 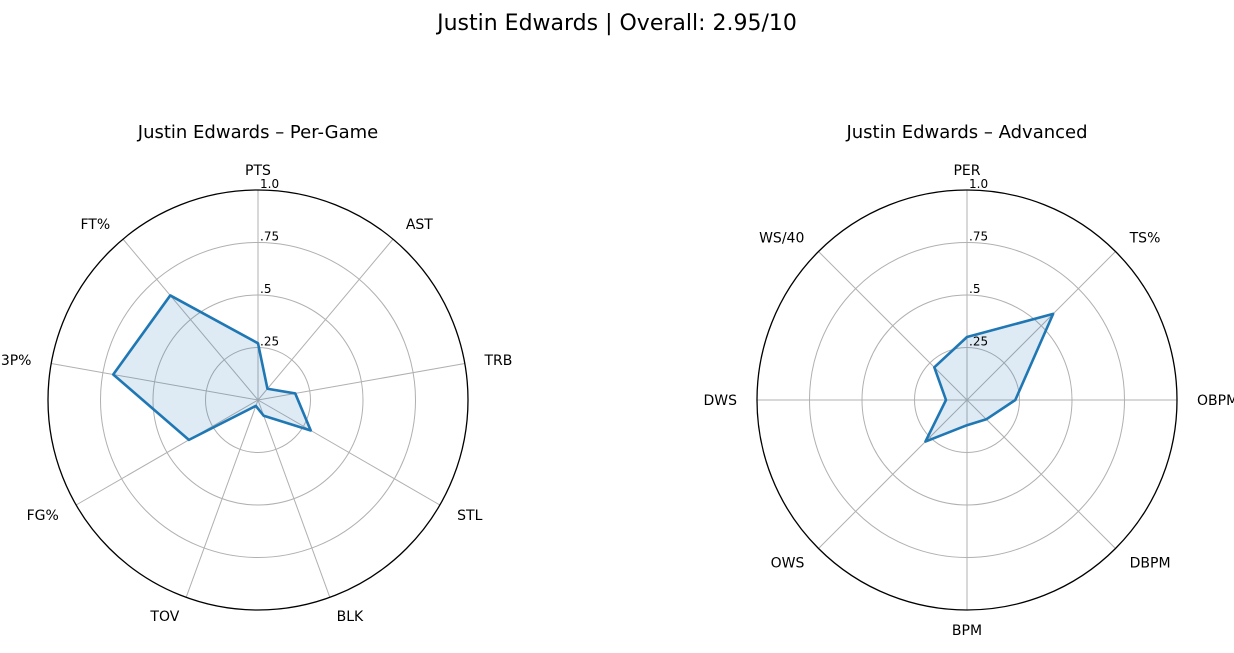 I want to click on chart-title-advanced: Justin Edwards – Advanced, so click(x=966, y=132).